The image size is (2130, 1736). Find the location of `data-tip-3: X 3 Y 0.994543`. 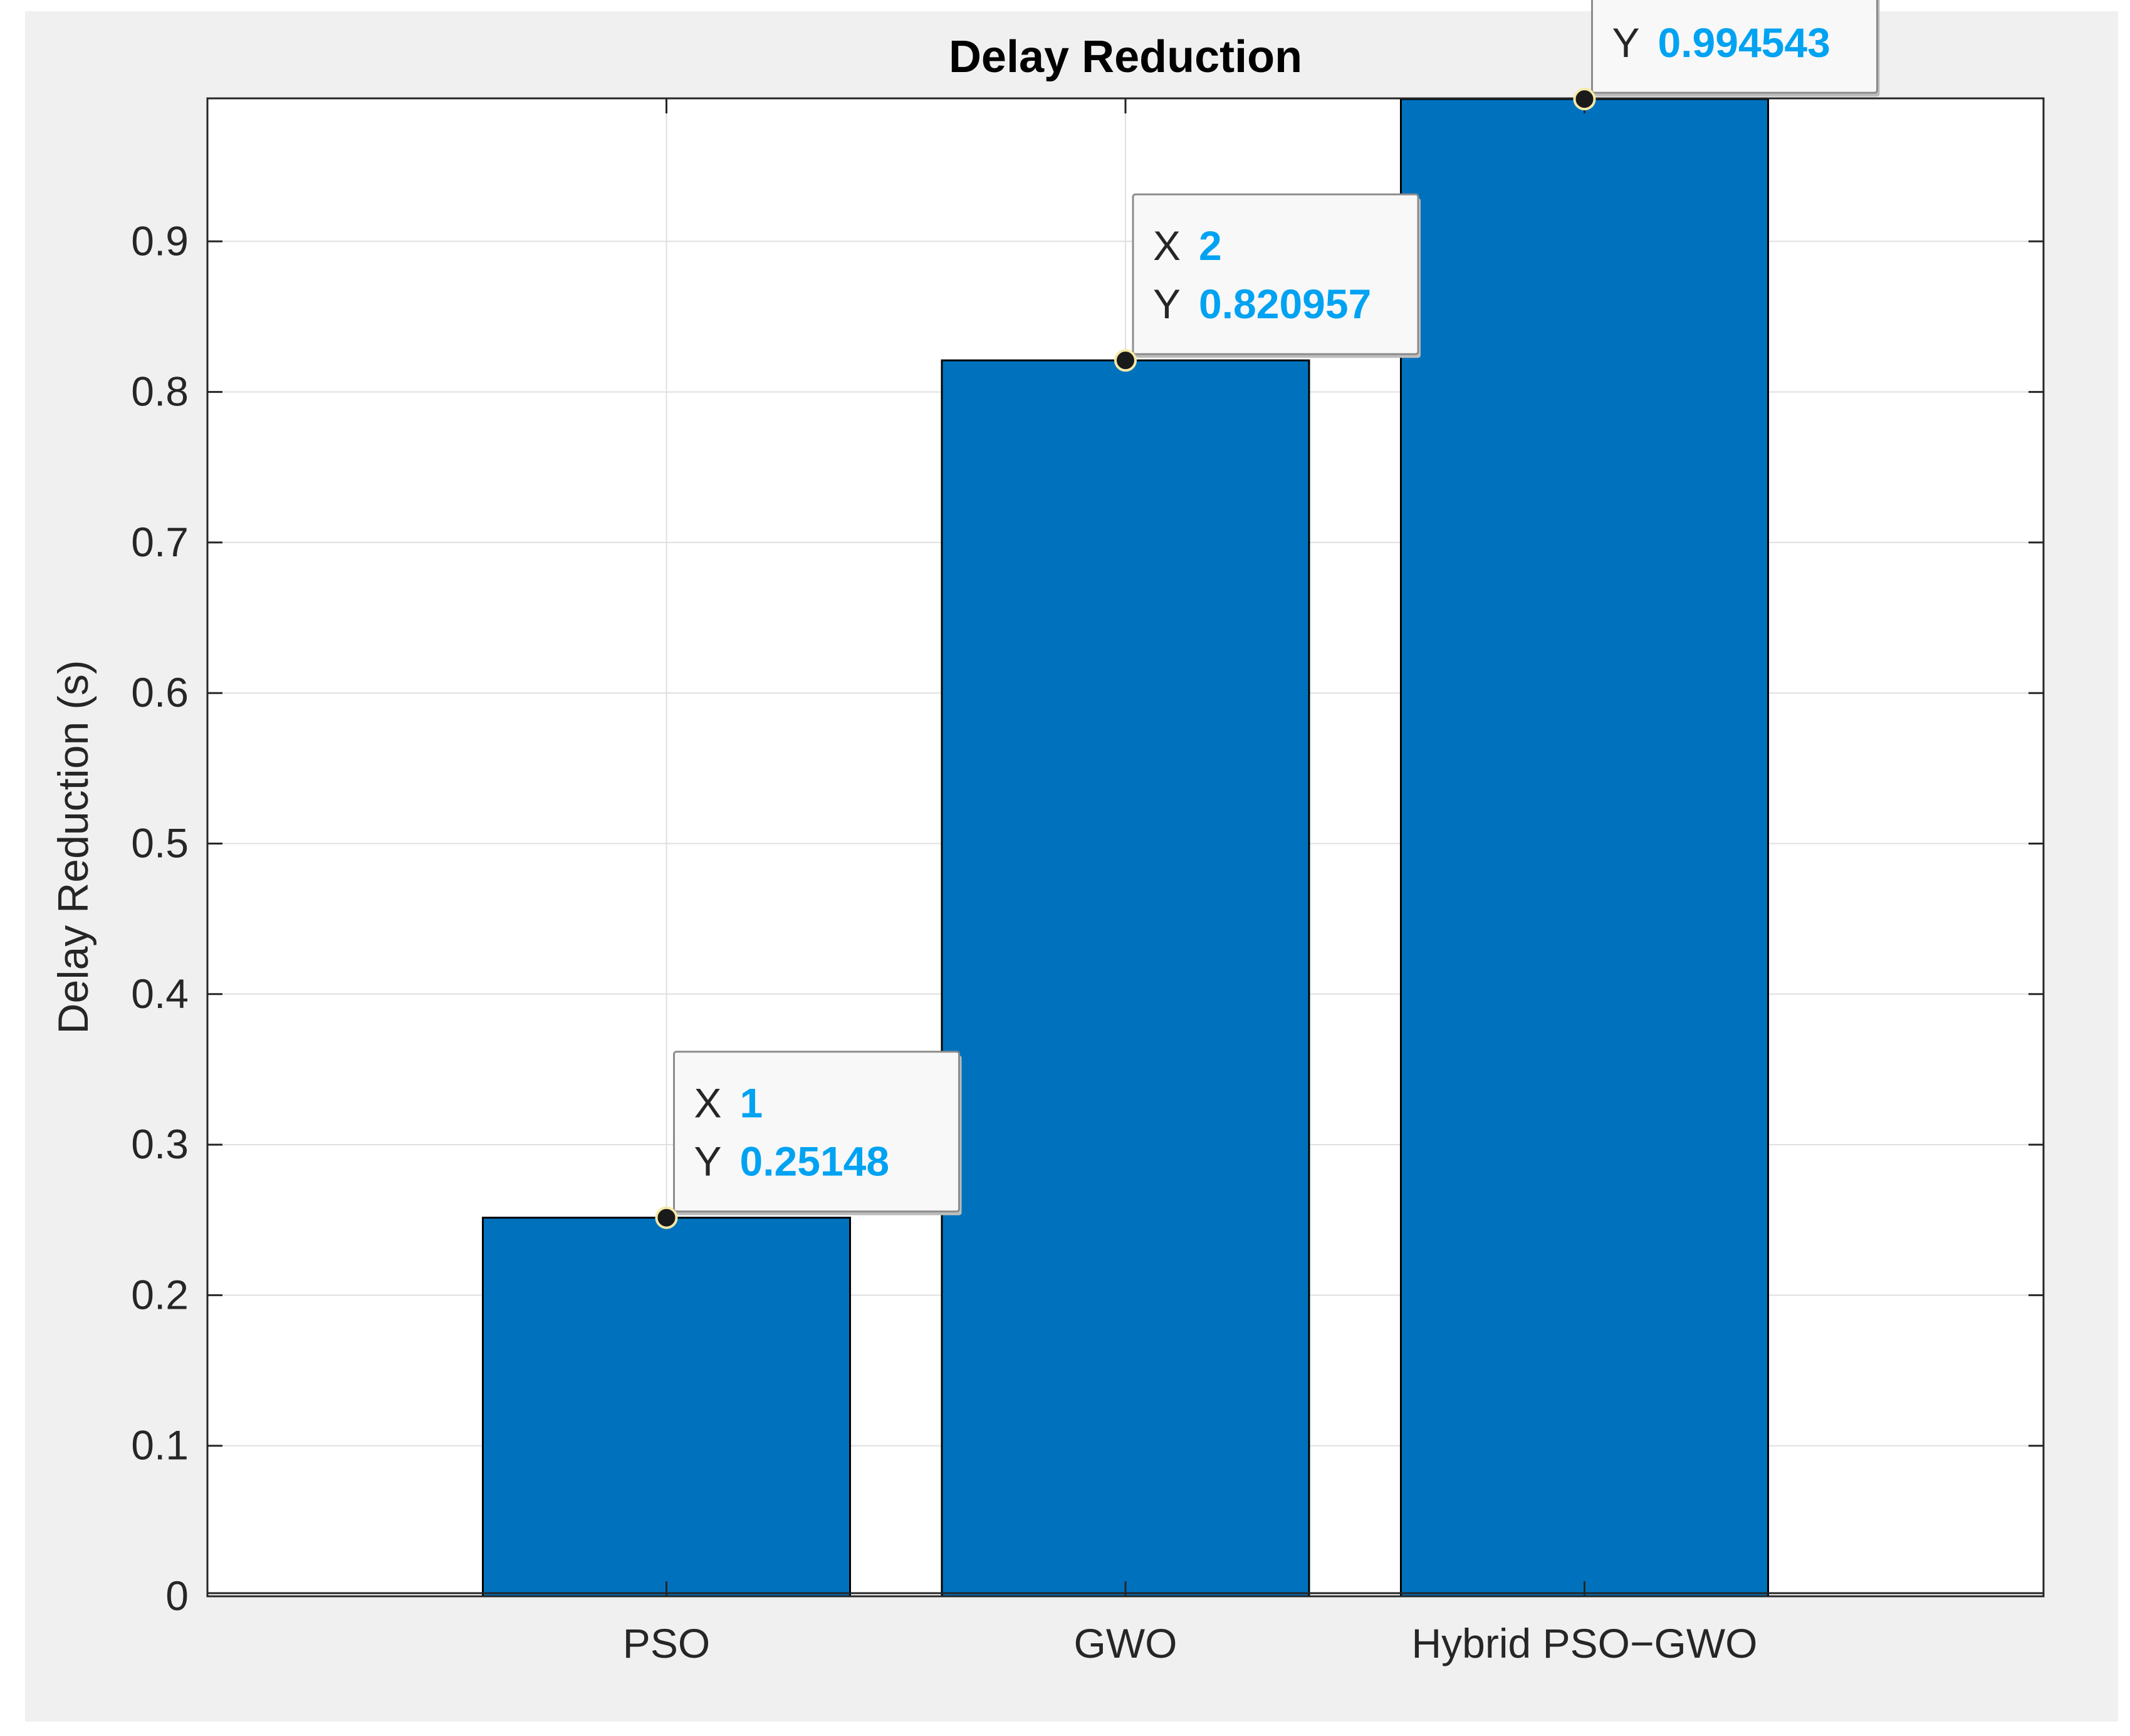

data-tip-3: X 3 Y 0.994543 is located at coordinates (1727, 55).